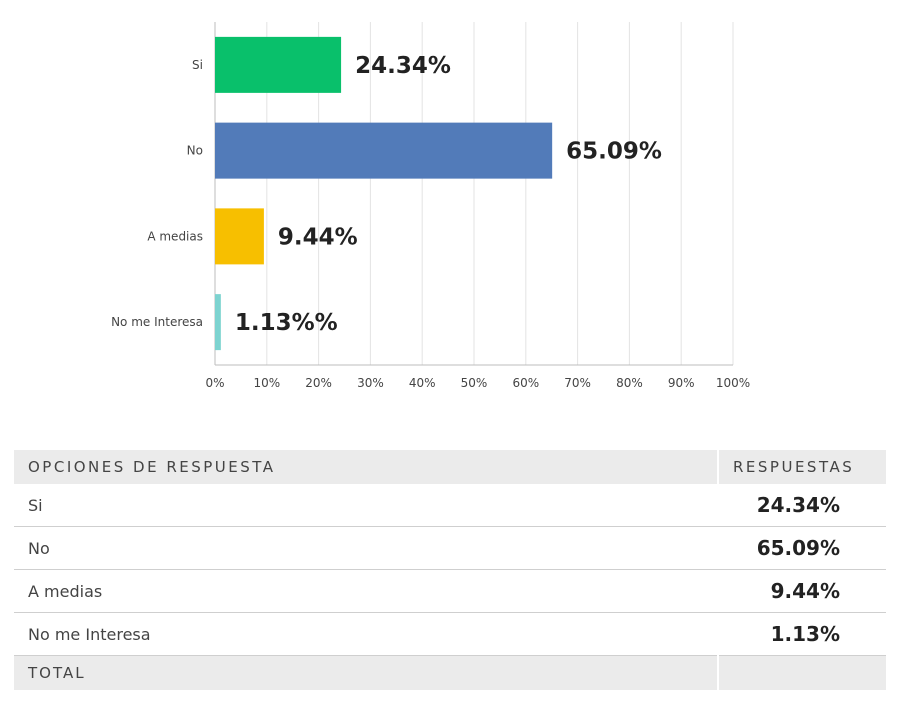 Image resolution: width=900 pixels, height=702 pixels. I want to click on table-row: No 65.09%, so click(450, 548).